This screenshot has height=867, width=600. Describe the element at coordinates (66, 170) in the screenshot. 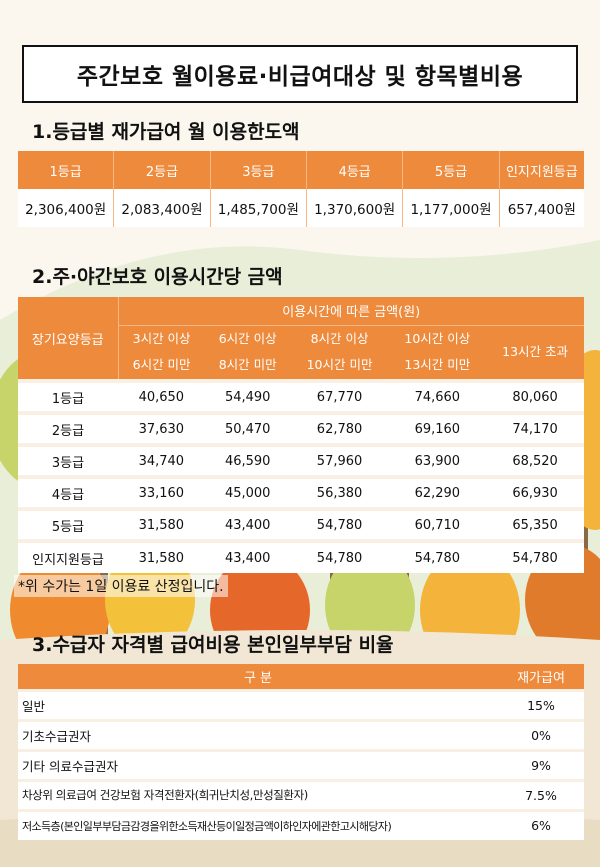

I see `header-cell: 1등급` at that location.